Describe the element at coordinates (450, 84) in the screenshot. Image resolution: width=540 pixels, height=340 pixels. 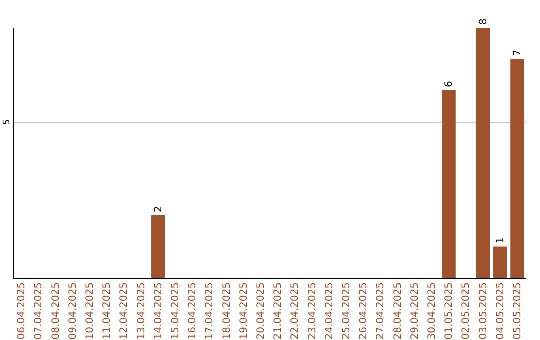
I see `data-label: 6` at that location.